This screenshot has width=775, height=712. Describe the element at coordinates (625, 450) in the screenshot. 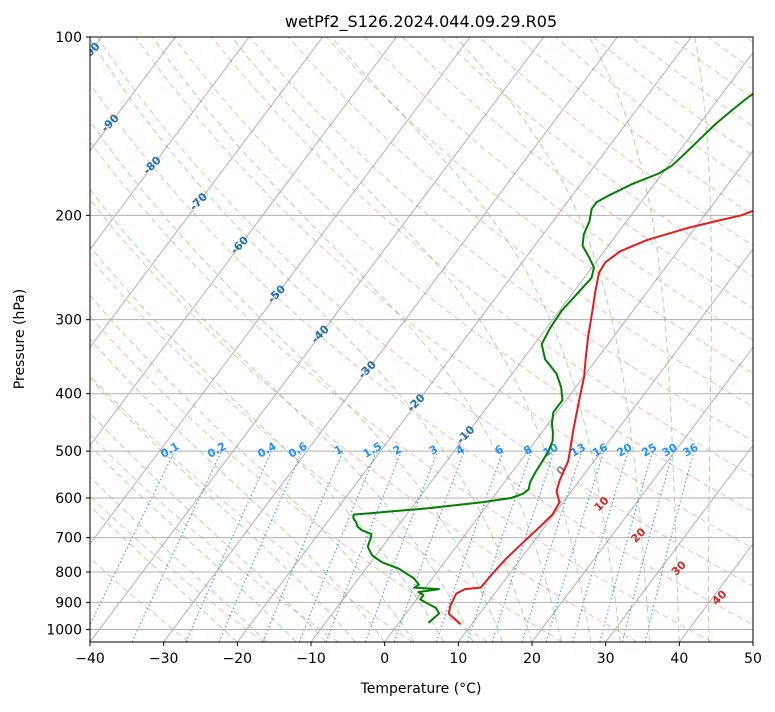

I see `mixing-ratio-label: 20` at that location.